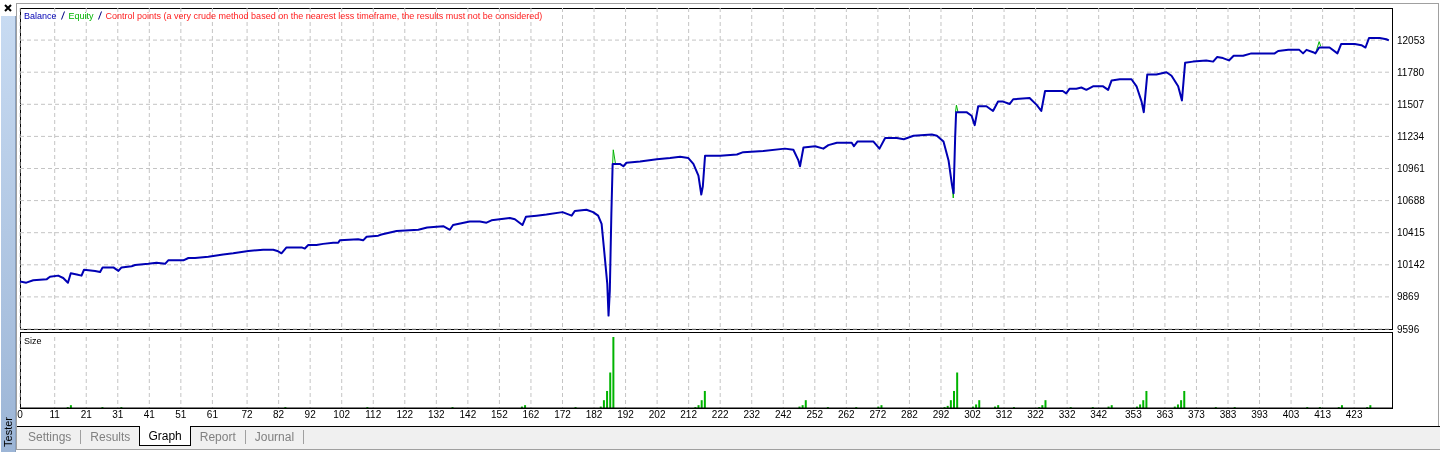 The height and width of the screenshot is (453, 1440). What do you see at coordinates (531, 415) in the screenshot?
I see `x-tick-label: 162` at bounding box center [531, 415].